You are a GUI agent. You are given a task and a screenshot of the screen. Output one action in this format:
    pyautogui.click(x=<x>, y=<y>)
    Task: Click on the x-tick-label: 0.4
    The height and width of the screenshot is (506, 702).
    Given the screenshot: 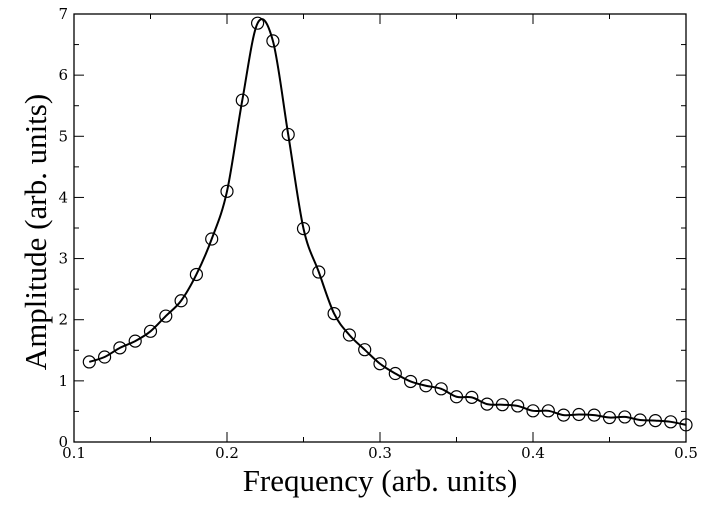 What is the action you would take?
    pyautogui.click(x=533, y=453)
    